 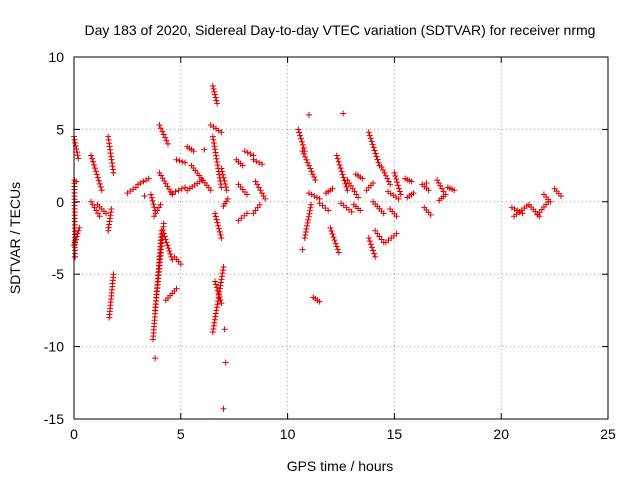 I want to click on y-tick-label: 5, so click(x=60, y=129).